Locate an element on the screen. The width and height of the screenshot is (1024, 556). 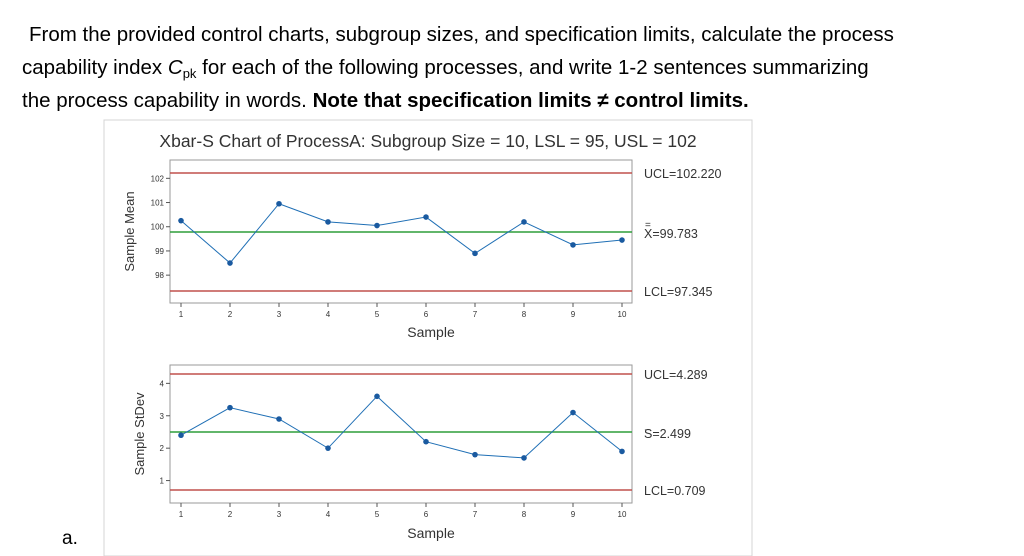
instruction-line-2-start: capability index is located at coordinates (95, 67).